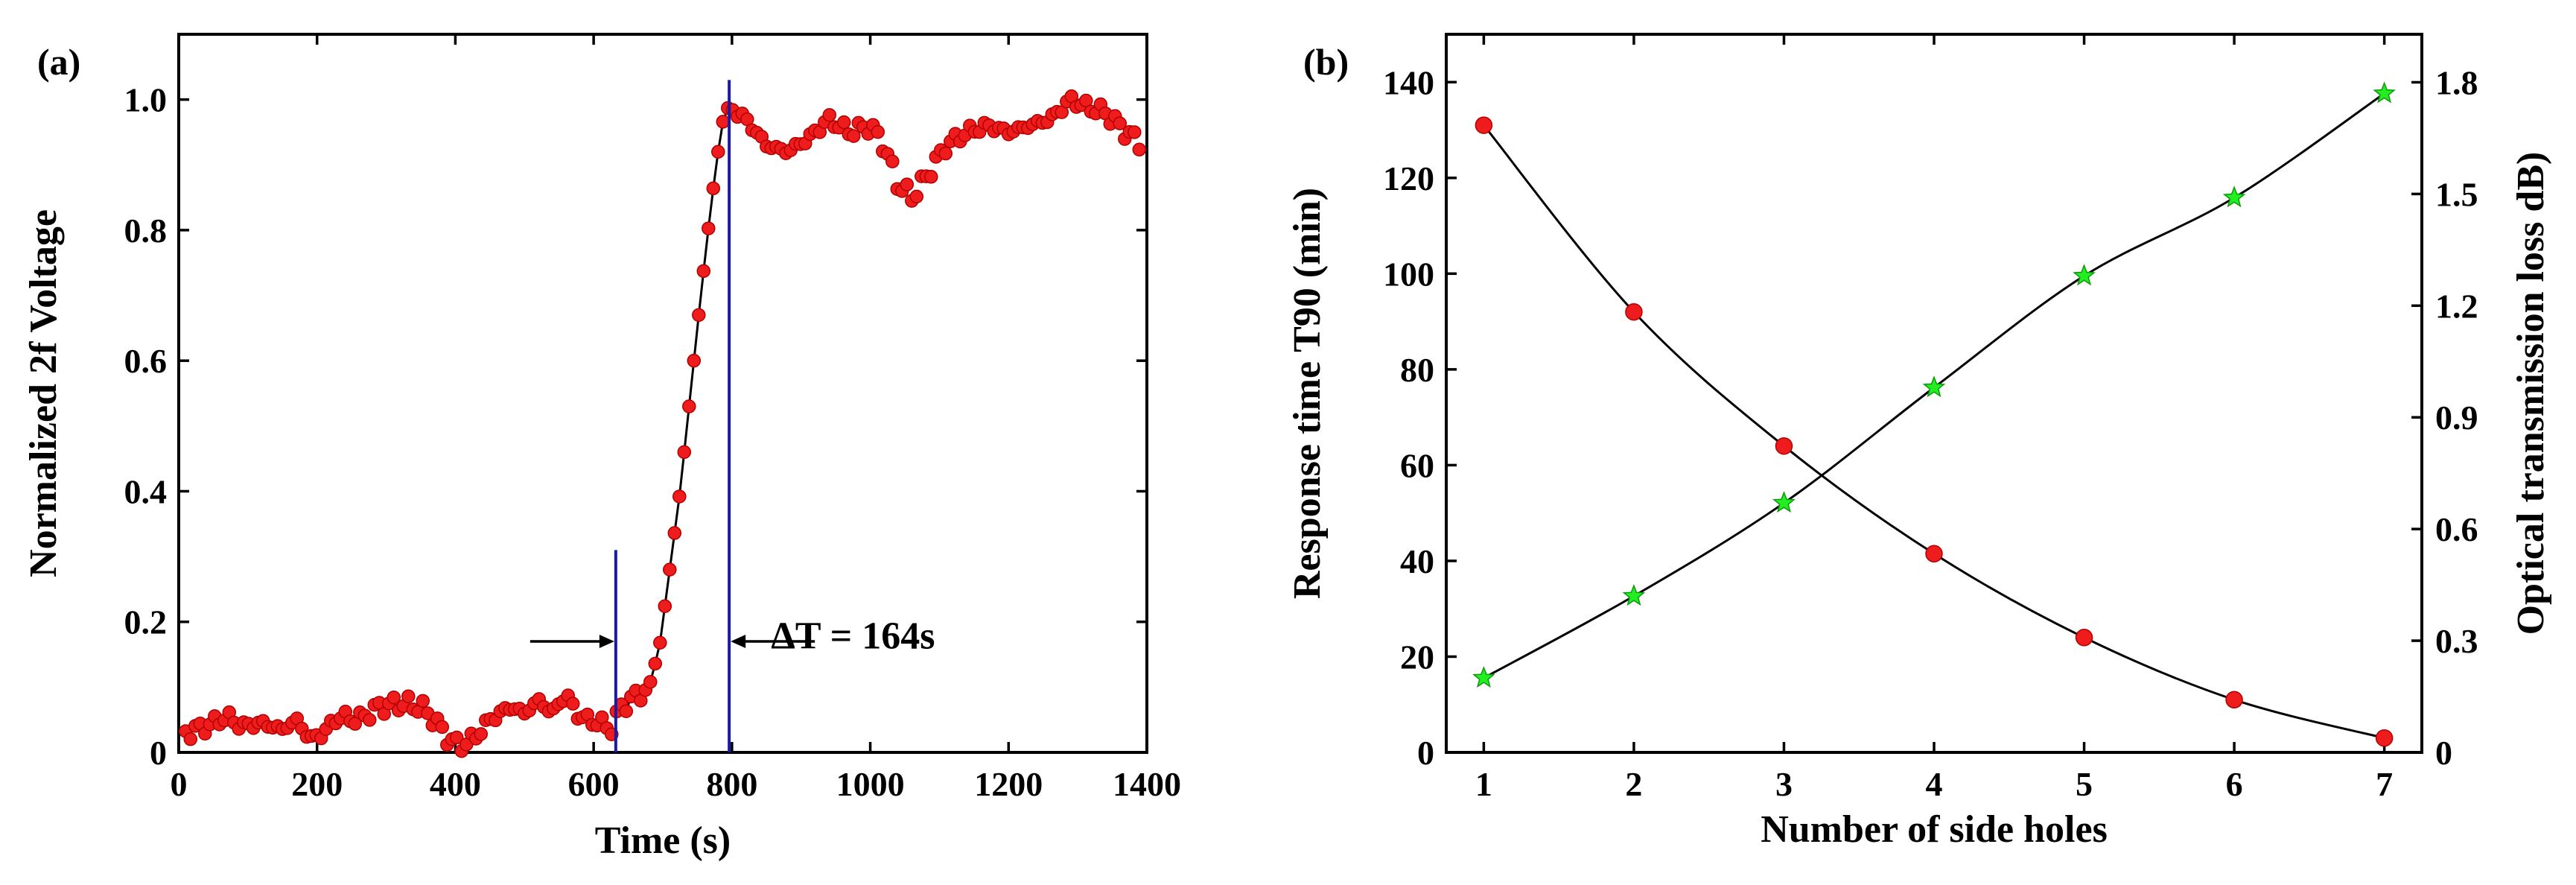  Describe the element at coordinates (146, 231) in the screenshot. I see `panel-a-y-tick-label: 0.8` at that location.